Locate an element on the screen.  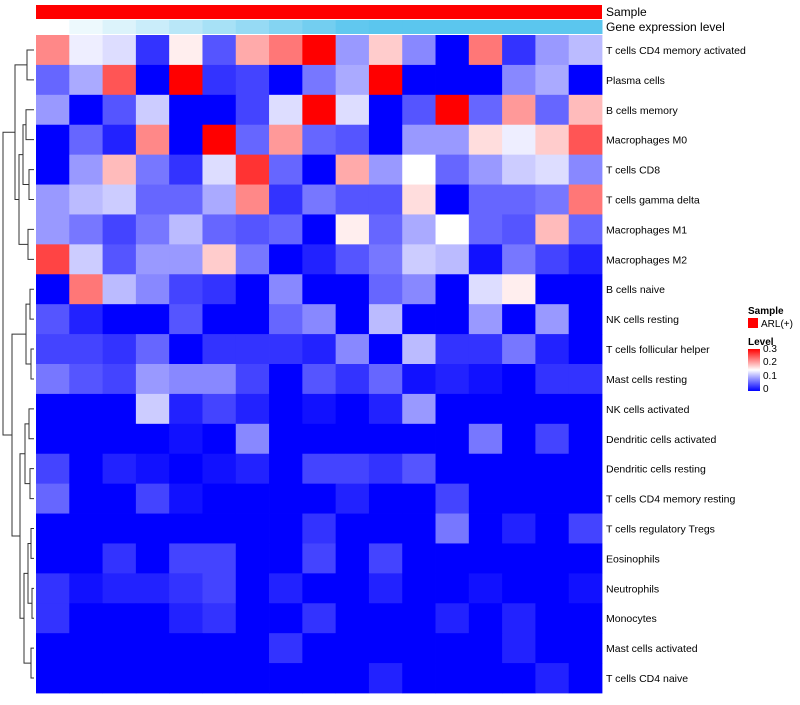
row-label: T cells CD4 naive is located at coordinates (647, 679).